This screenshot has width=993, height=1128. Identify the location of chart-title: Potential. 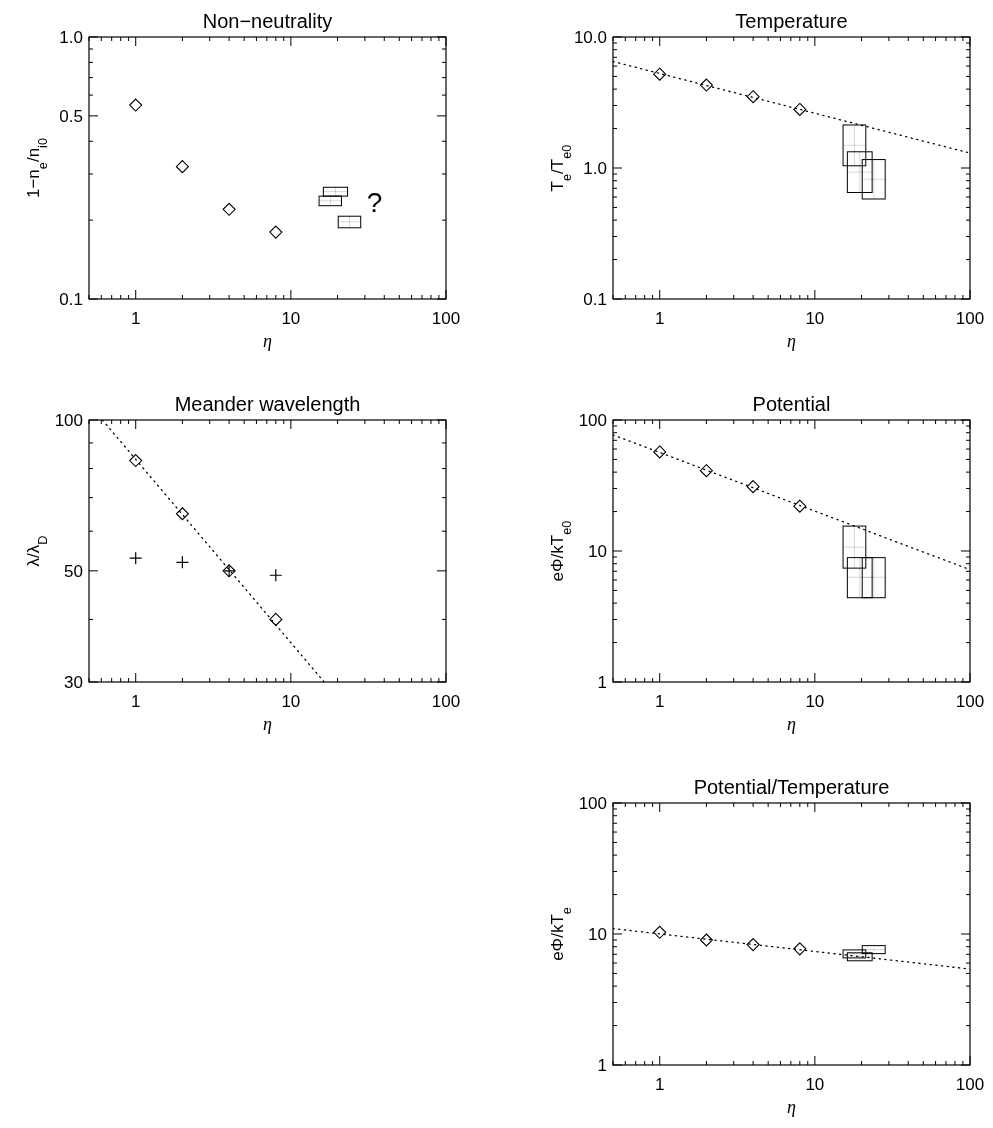
(791, 404).